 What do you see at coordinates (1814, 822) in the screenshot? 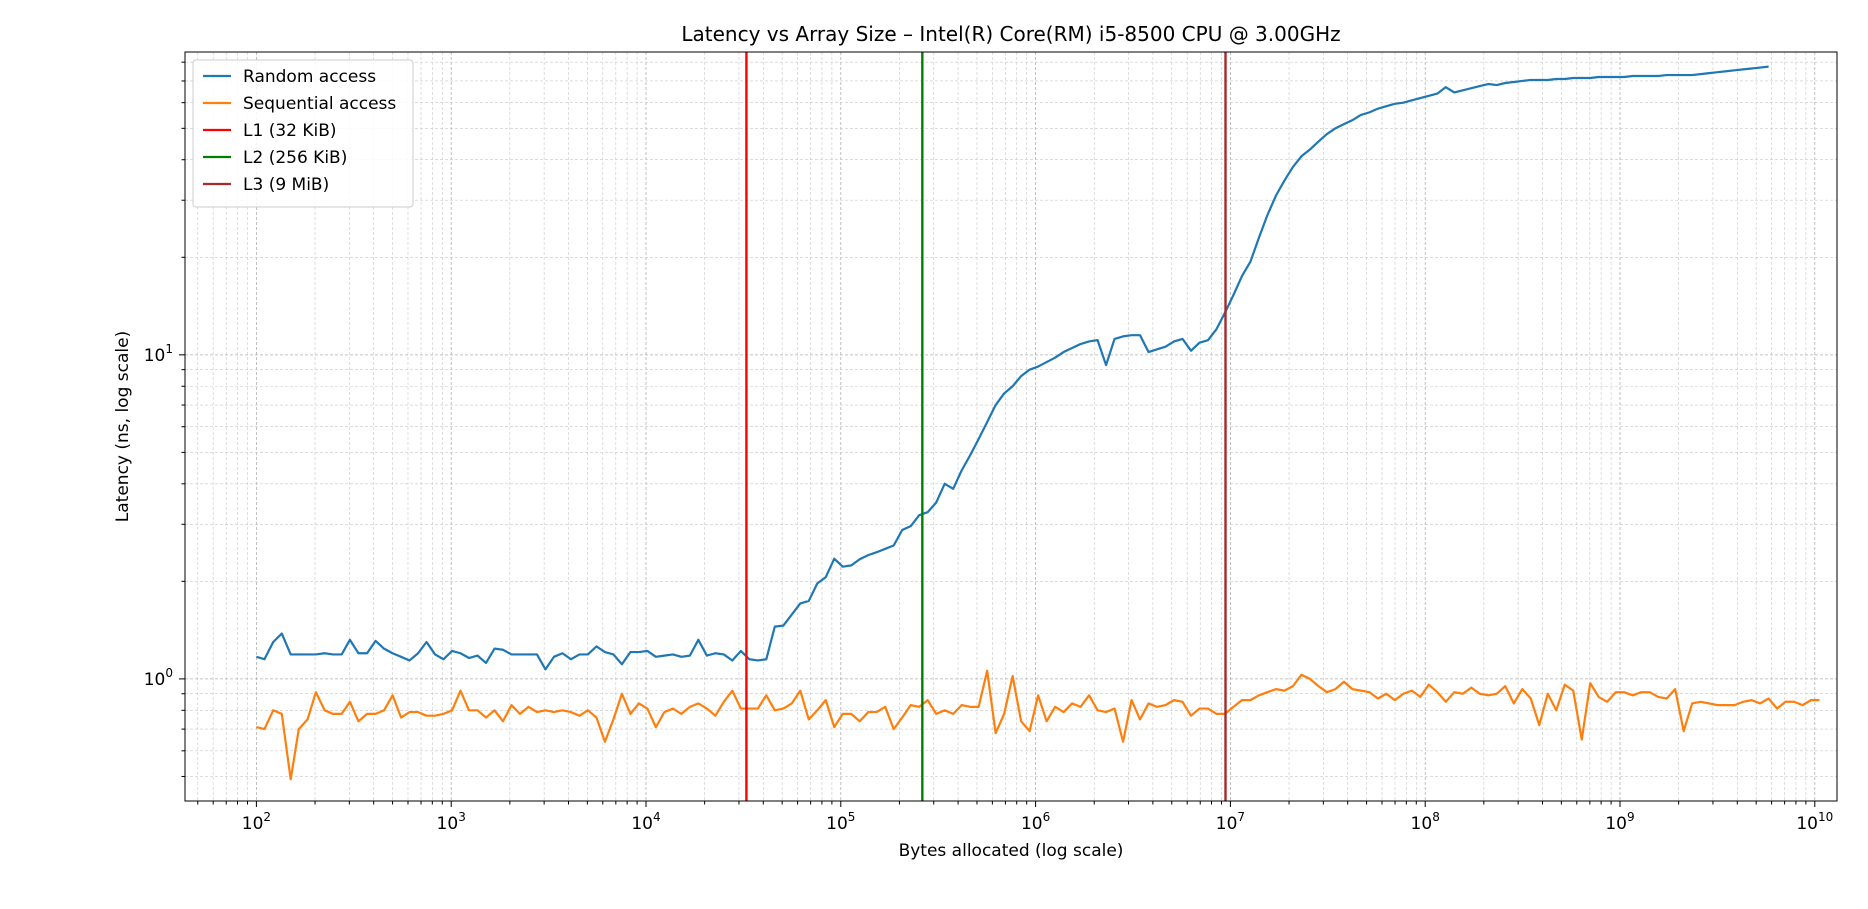
I see `x-tick-label: 10¹⁰` at bounding box center [1814, 822].